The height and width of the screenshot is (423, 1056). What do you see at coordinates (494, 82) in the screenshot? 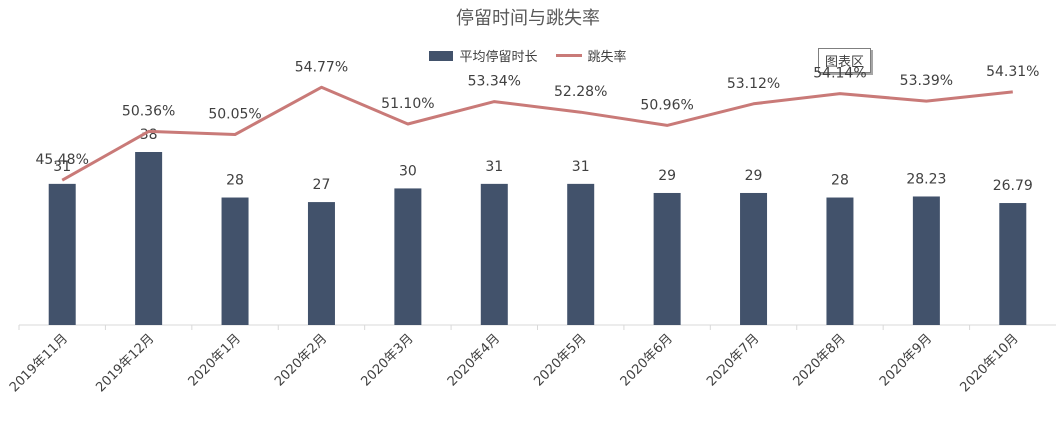
I see `line-value-label: 53.34%` at bounding box center [494, 82].